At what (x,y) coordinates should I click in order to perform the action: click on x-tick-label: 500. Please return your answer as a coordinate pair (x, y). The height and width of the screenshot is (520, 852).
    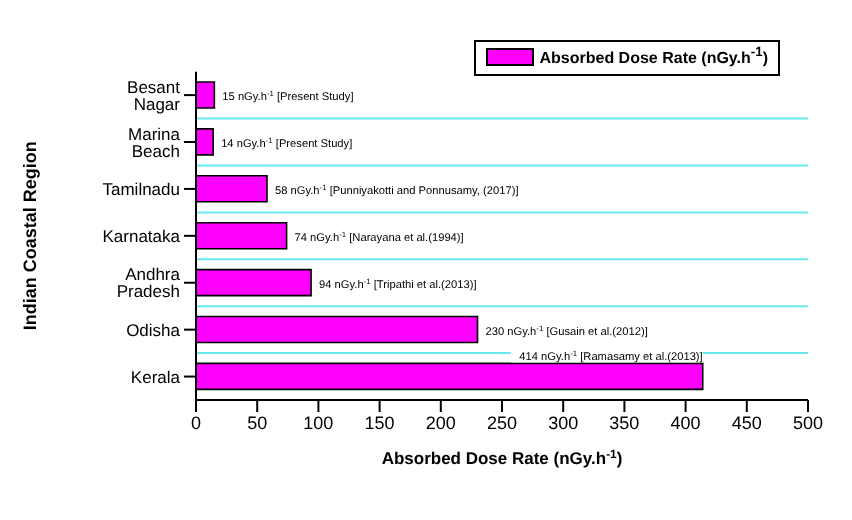
    Looking at the image, I should click on (808, 422).